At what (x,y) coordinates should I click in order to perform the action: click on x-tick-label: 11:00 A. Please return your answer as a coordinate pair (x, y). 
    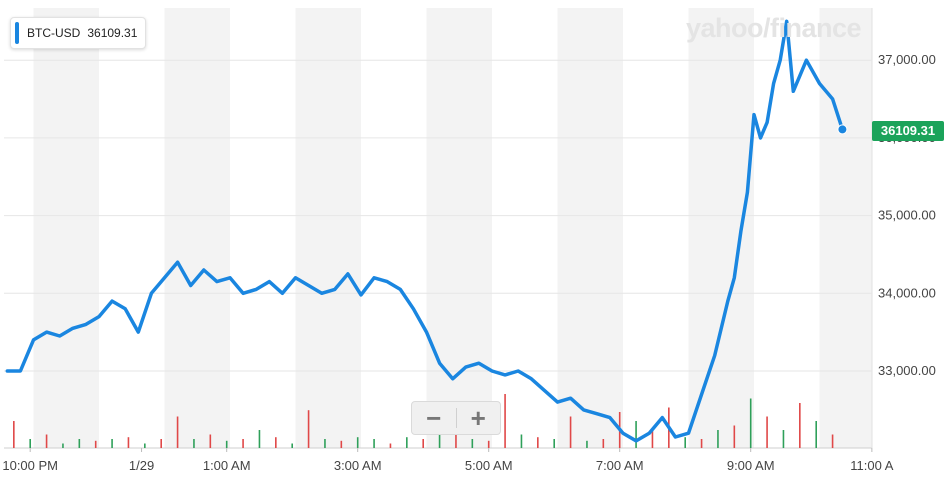
    Looking at the image, I should click on (871, 465).